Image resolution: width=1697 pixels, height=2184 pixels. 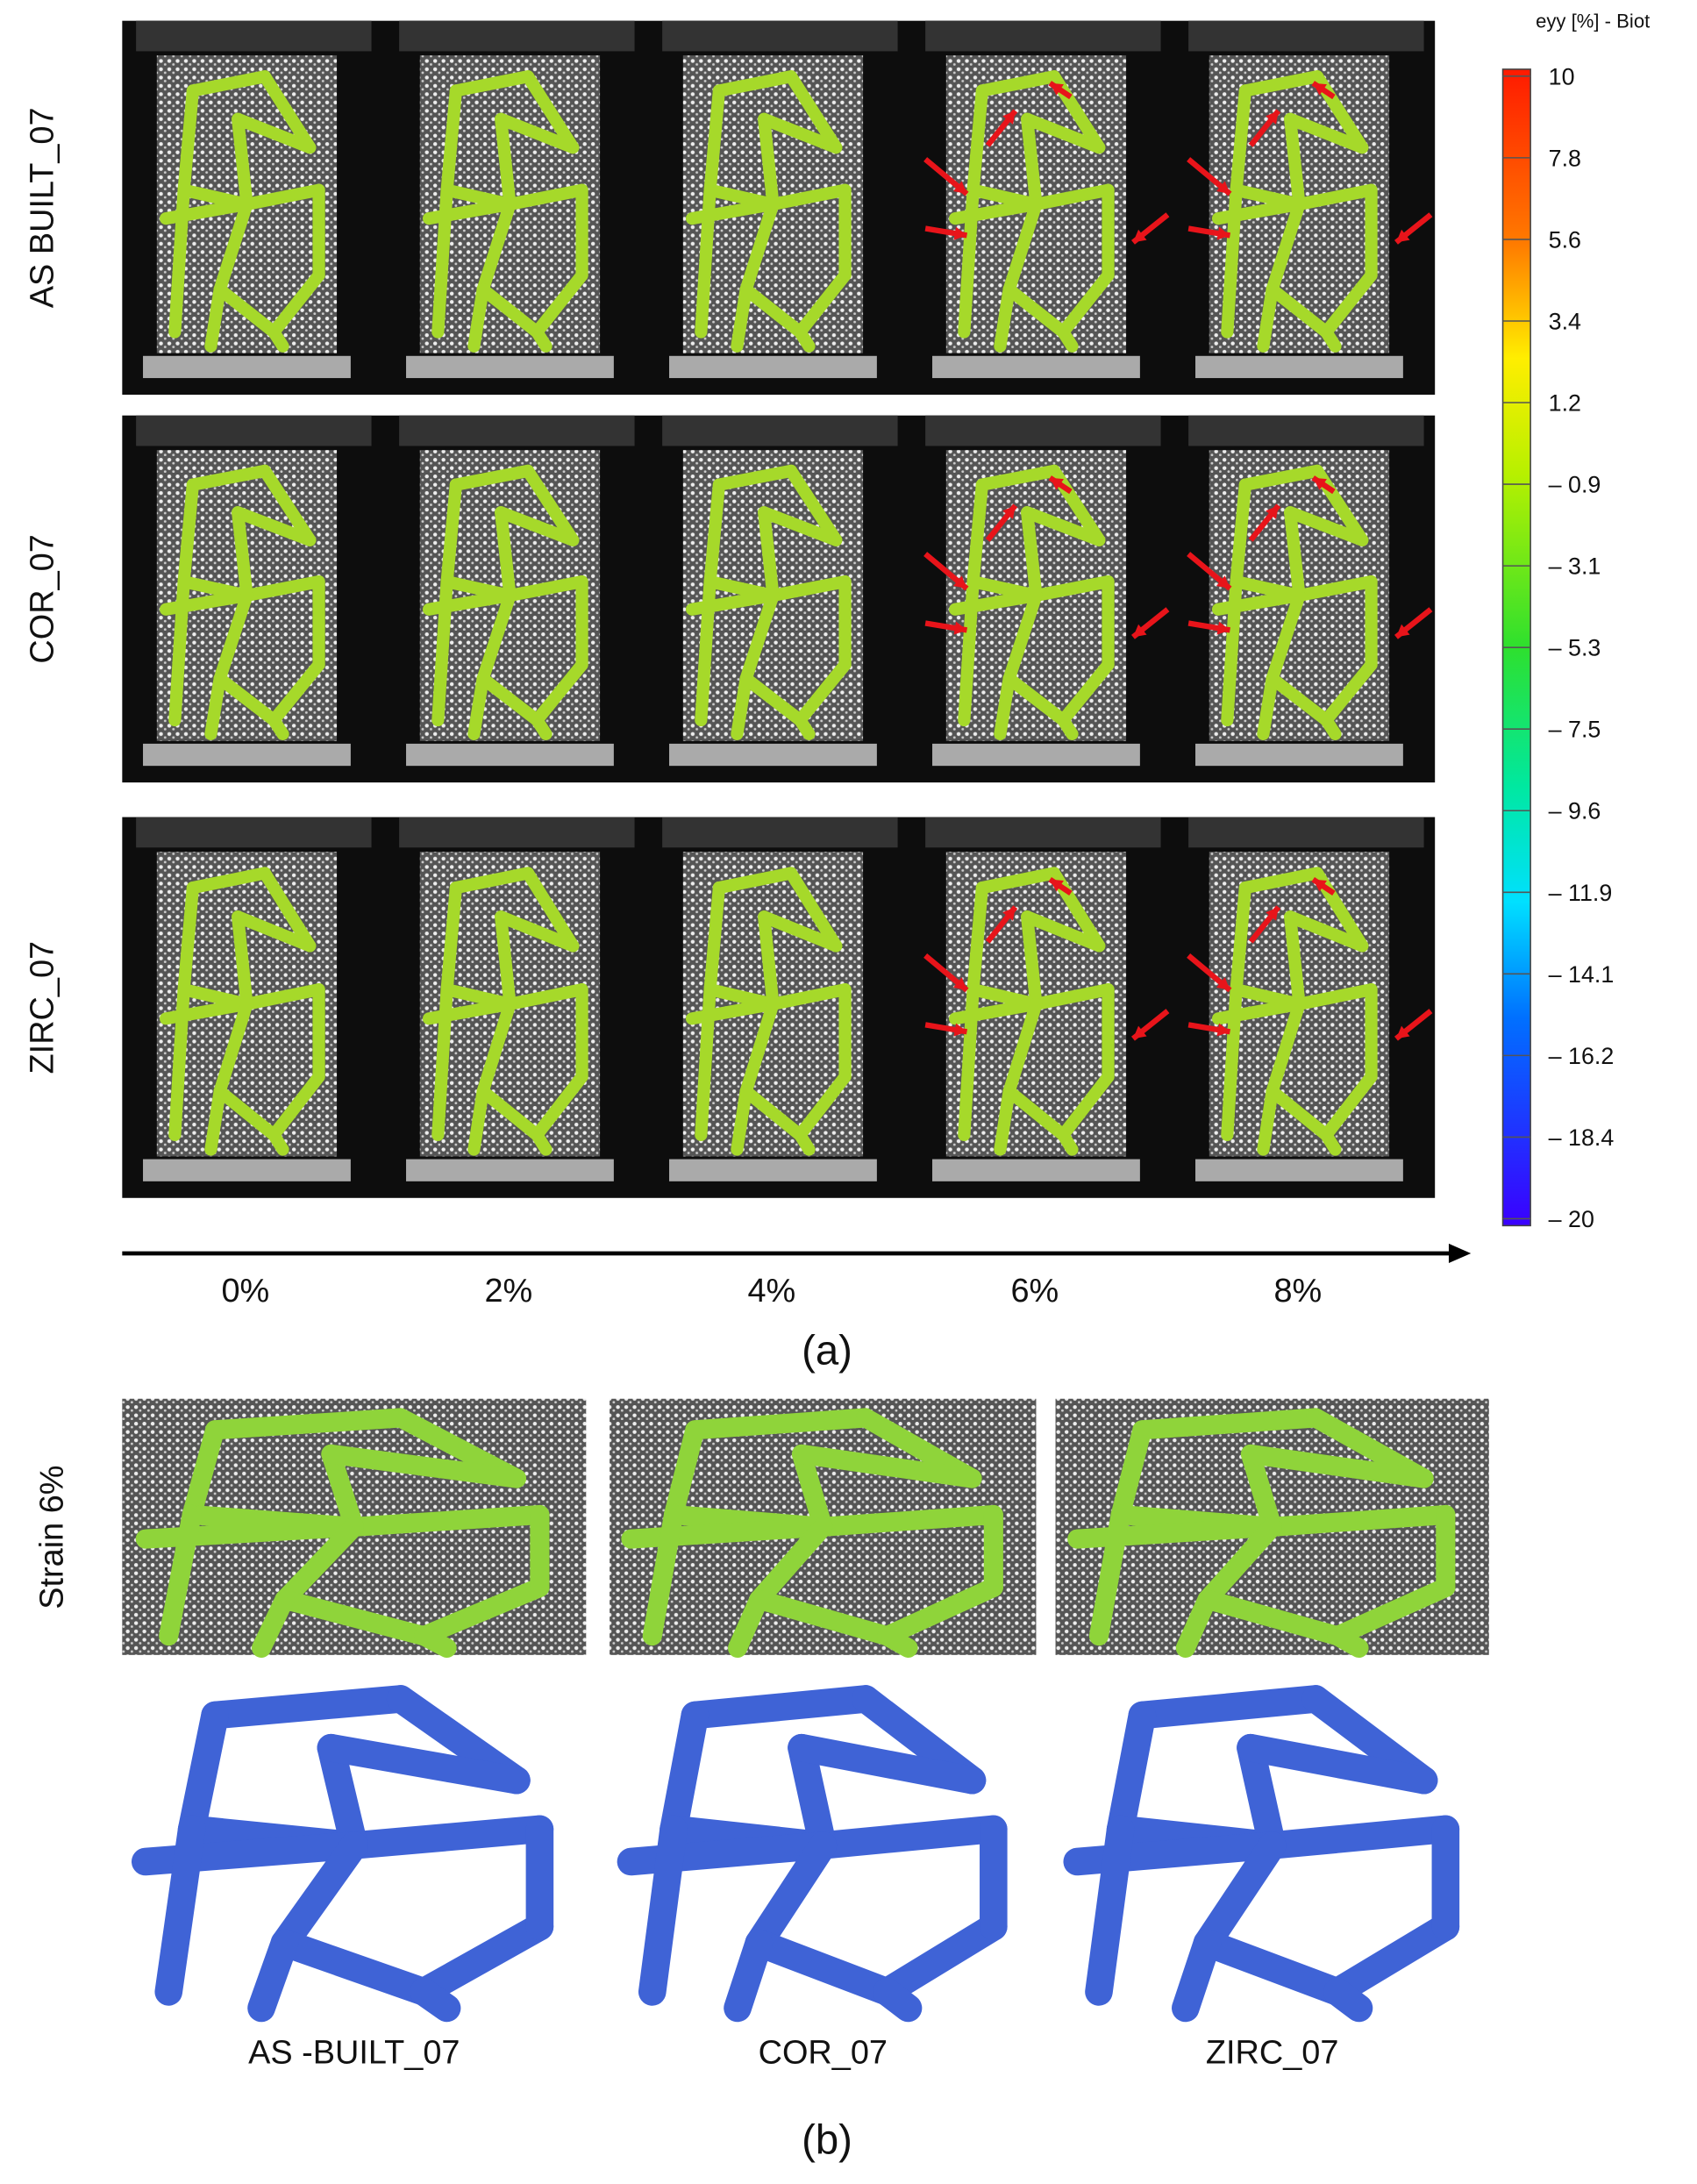 I want to click on caption: (a), so click(x=827, y=1350).